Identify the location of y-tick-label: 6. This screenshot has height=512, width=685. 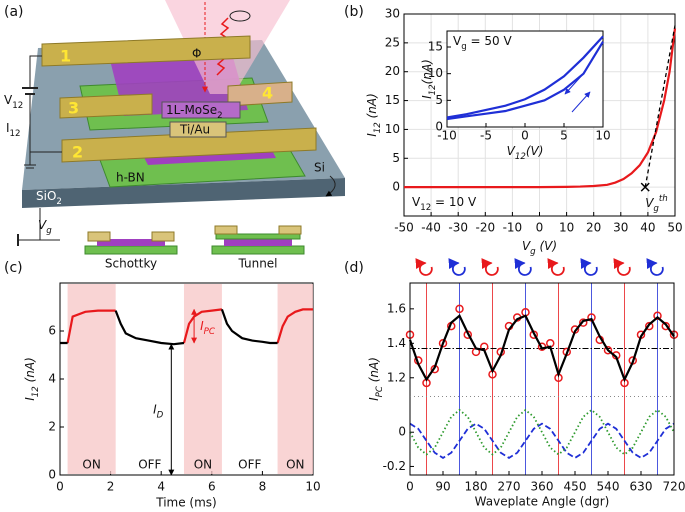
(52, 331).